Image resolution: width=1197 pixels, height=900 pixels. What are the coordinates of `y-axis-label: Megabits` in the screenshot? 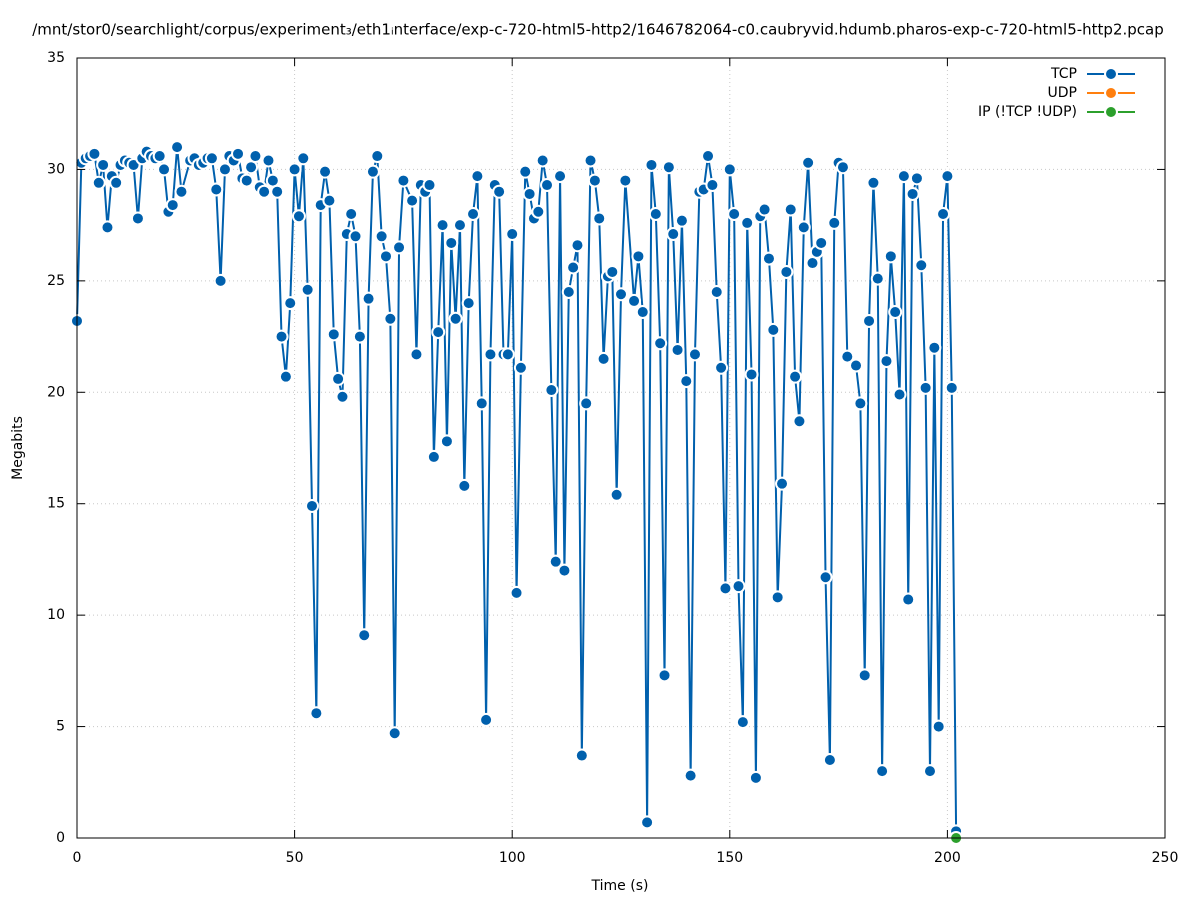 It's located at (18, 448).